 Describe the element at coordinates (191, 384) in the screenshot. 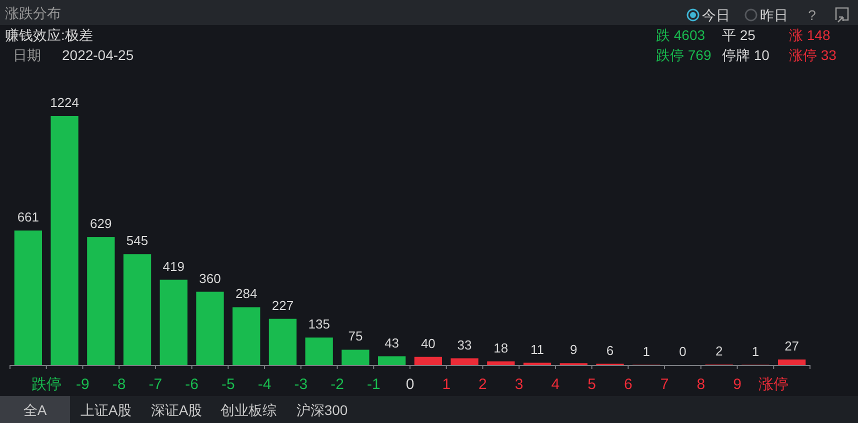

I see `x-tick-label: -6` at that location.